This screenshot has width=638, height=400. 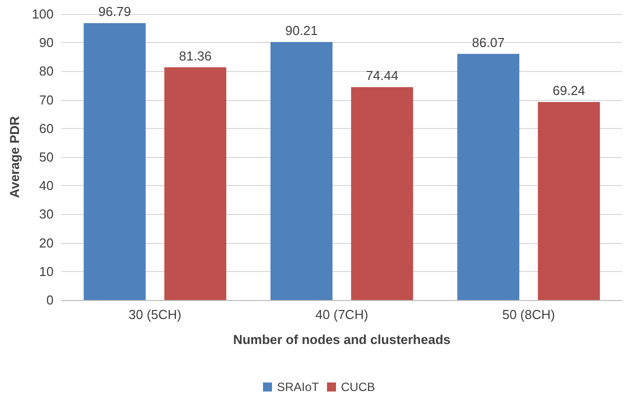 What do you see at coordinates (301, 30) in the screenshot?
I see `data-label: 90.21` at bounding box center [301, 30].